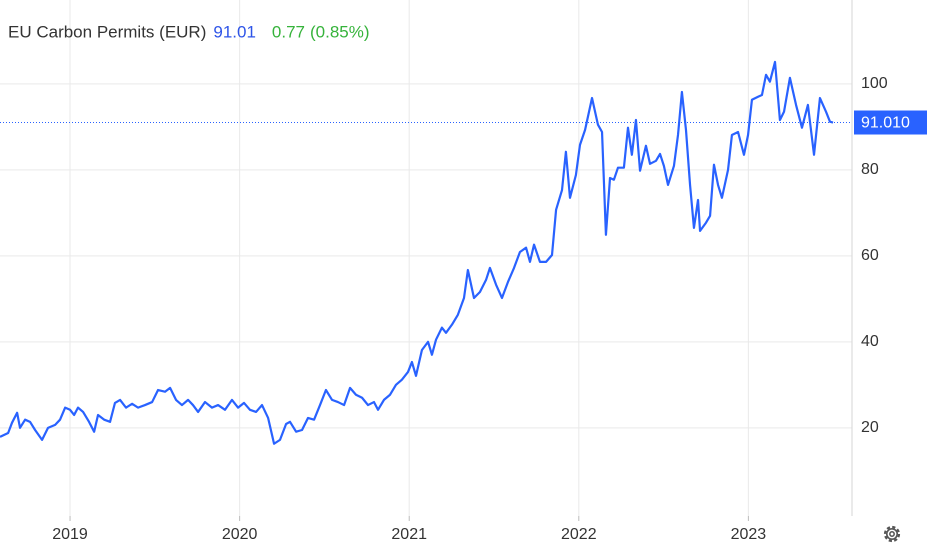 The image size is (929, 551). What do you see at coordinates (870, 341) in the screenshot?
I see `y-tick-label: 40` at bounding box center [870, 341].